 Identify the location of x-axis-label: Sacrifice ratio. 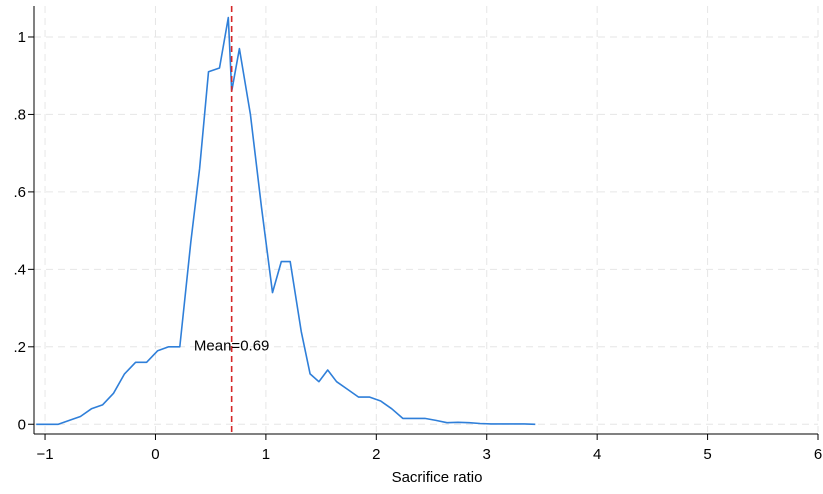
(437, 477).